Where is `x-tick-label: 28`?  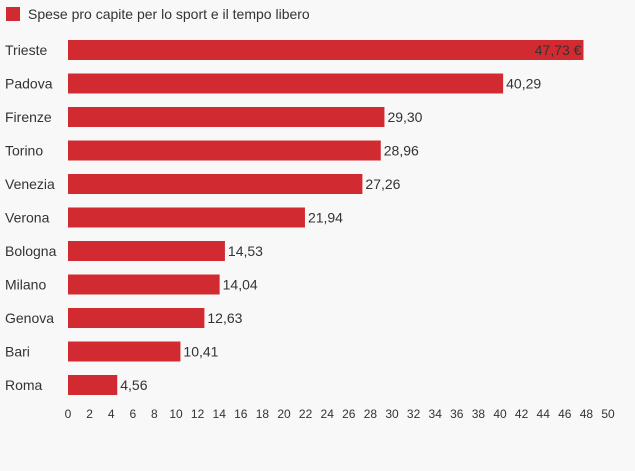 x-tick-label: 28 is located at coordinates (371, 414).